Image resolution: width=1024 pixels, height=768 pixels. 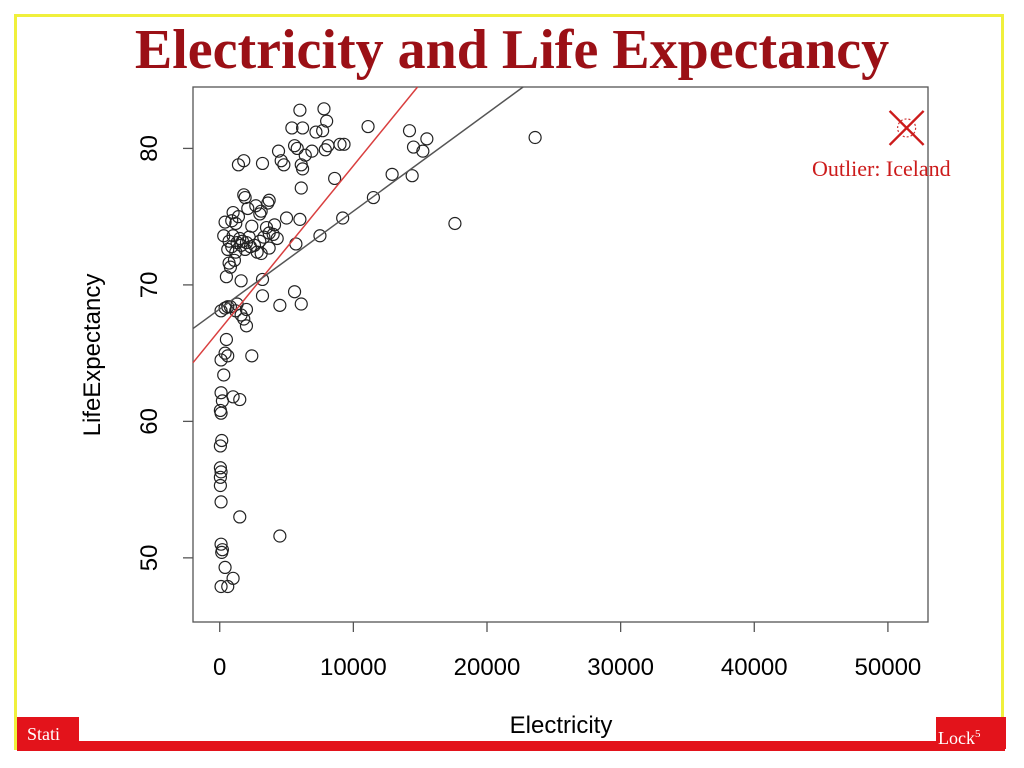 I want to click on x-tick-label: 20000, so click(x=487, y=667).